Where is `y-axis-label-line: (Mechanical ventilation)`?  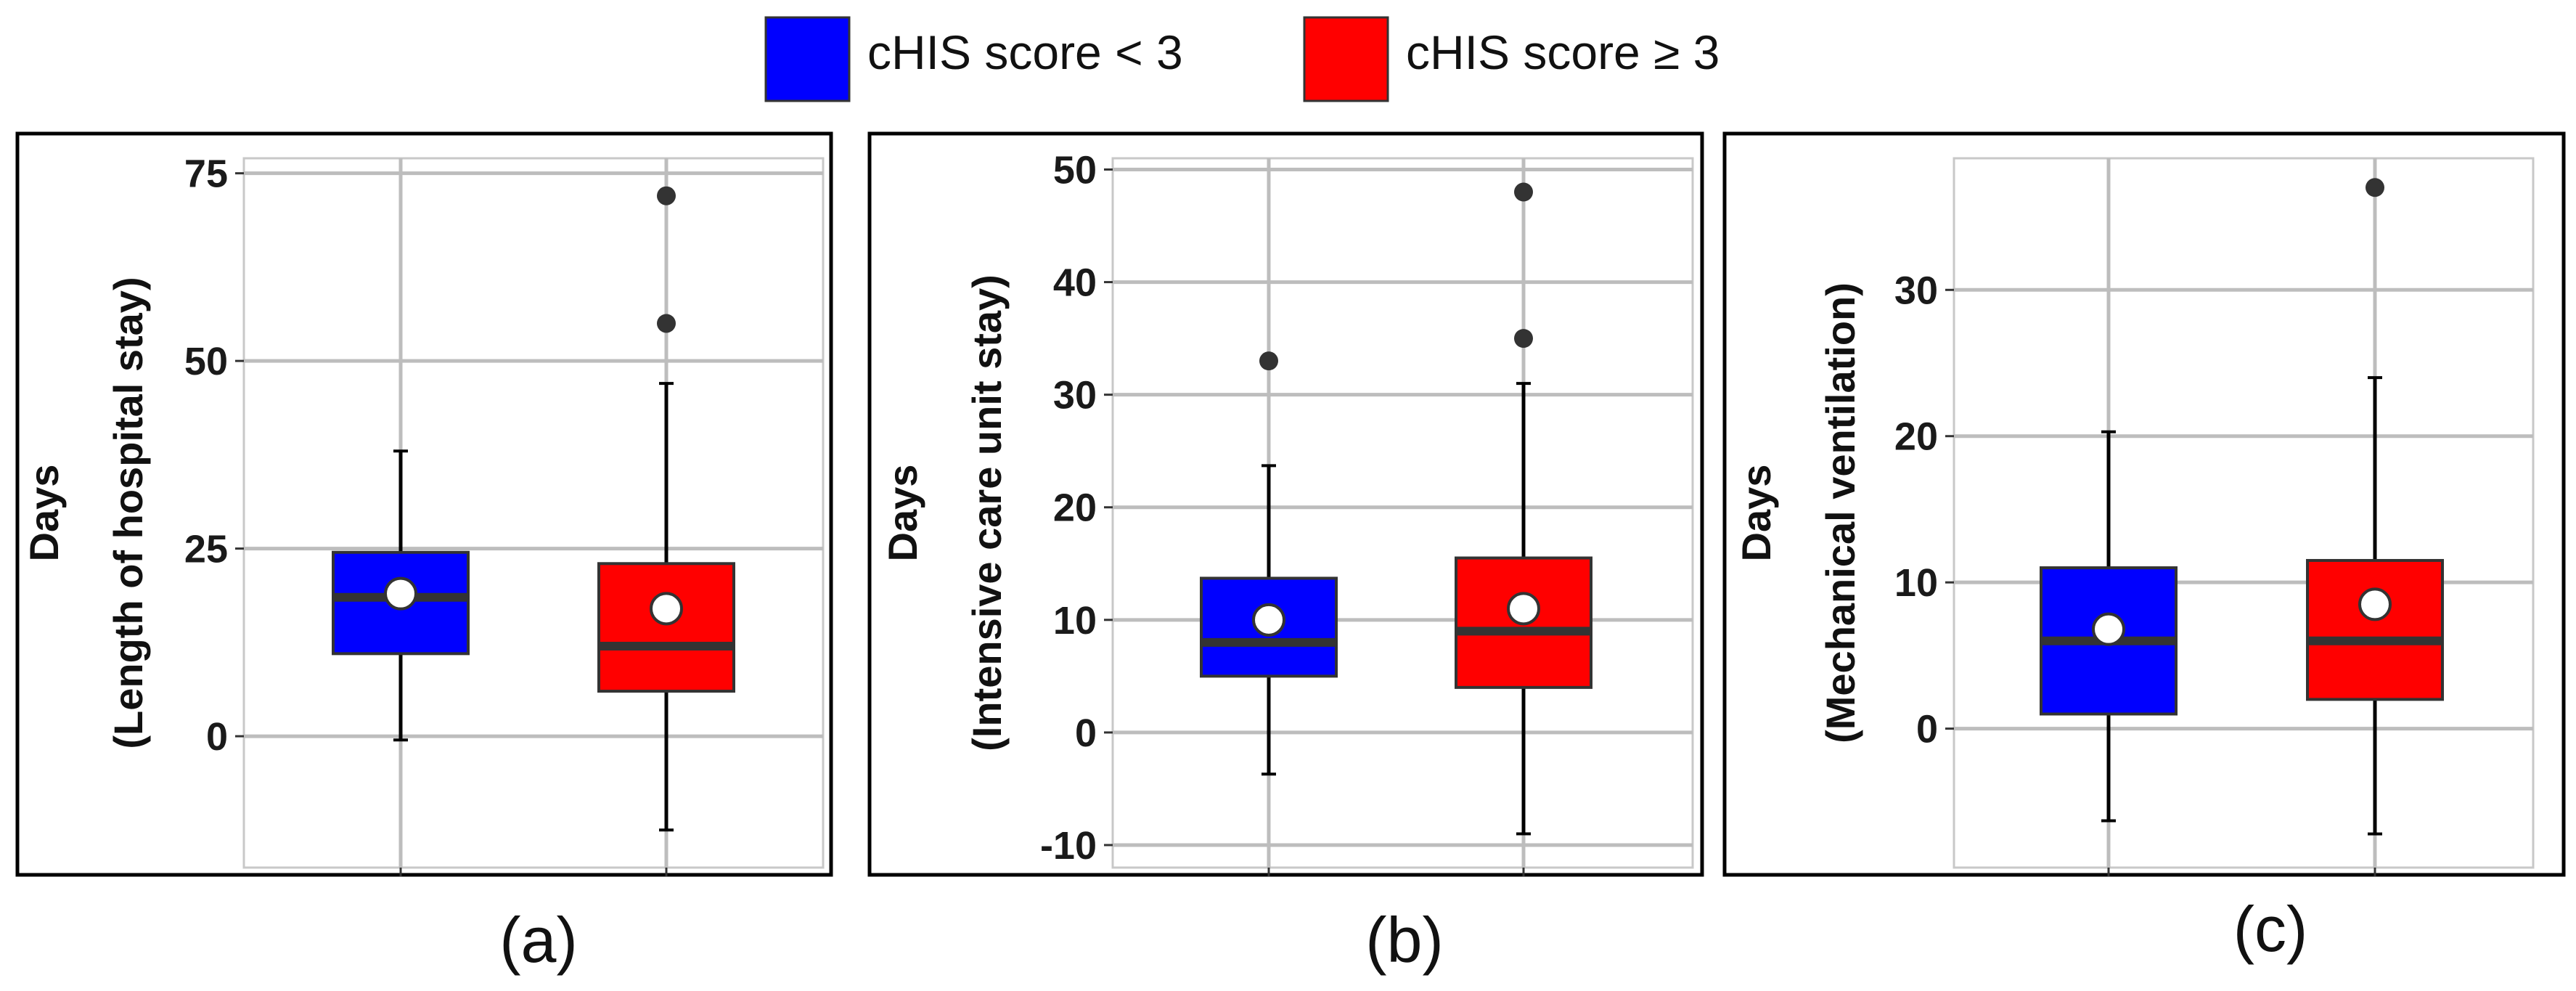
y-axis-label-line: (Mechanical ventilation) is located at coordinates (1840, 512).